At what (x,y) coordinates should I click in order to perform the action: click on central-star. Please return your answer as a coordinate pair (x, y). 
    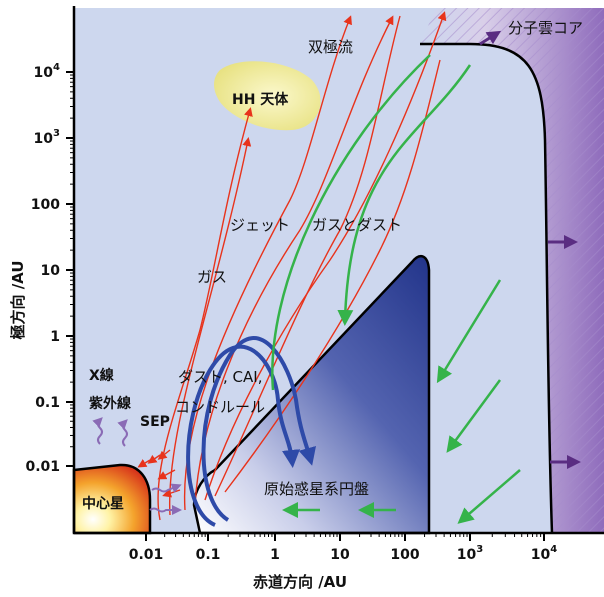
    Looking at the image, I should click on (112, 499).